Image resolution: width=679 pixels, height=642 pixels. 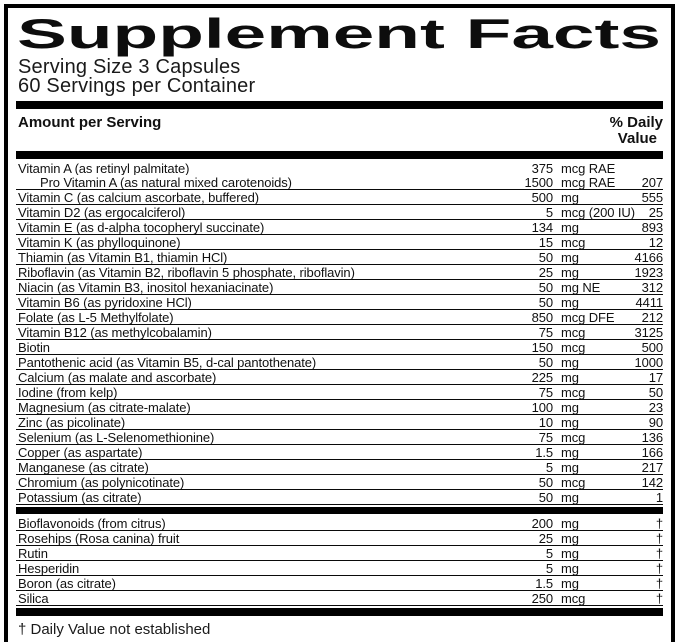 What do you see at coordinates (655, 242) in the screenshot?
I see `daily-value-percent: 12` at bounding box center [655, 242].